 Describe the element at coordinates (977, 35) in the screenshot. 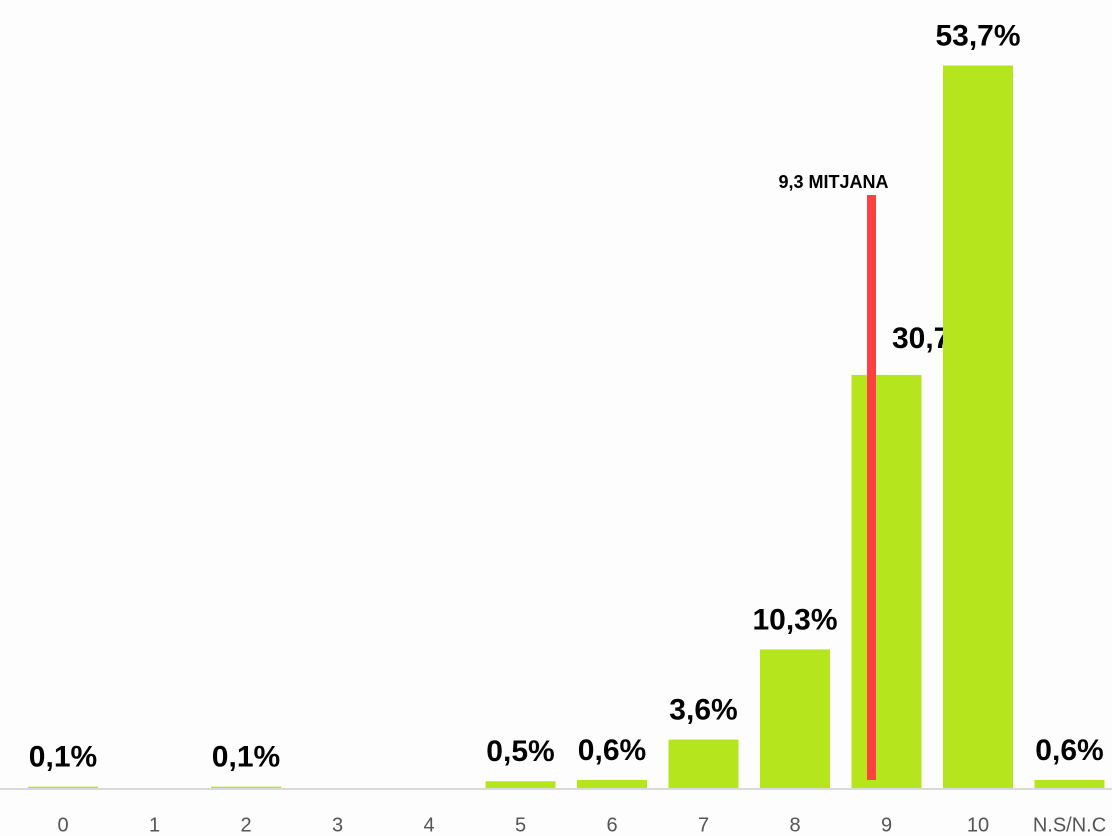

I see `value-label: 53,7%` at that location.